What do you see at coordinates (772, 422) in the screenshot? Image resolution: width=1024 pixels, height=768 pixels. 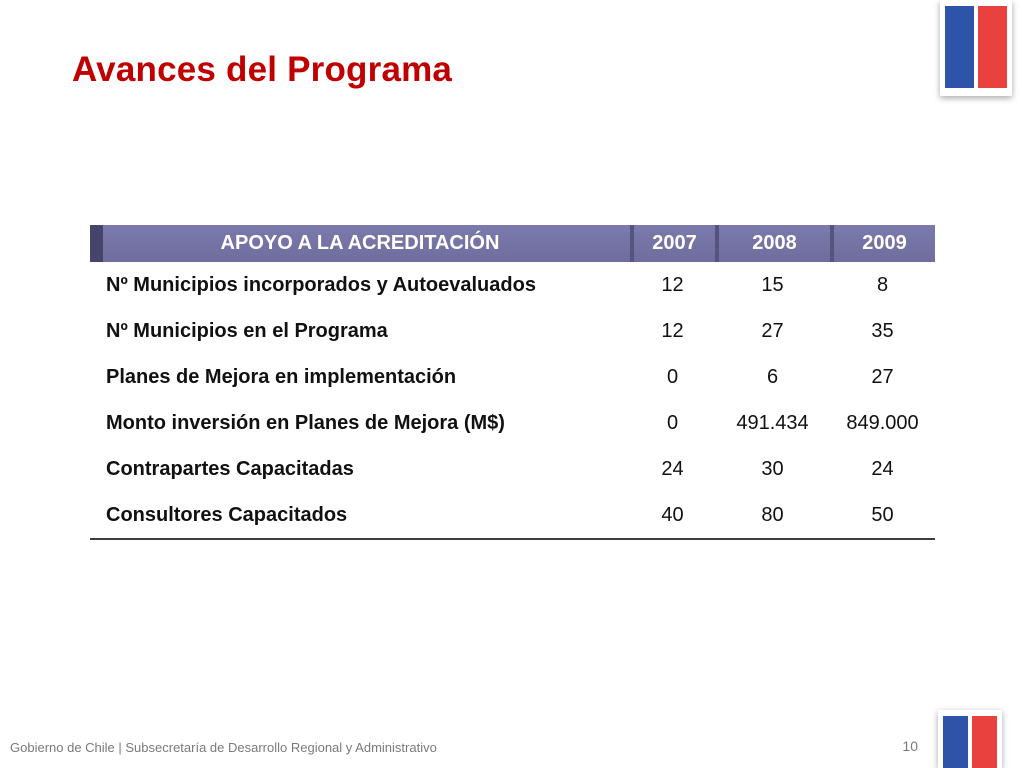 I see `row-value-2008: 491.434` at bounding box center [772, 422].